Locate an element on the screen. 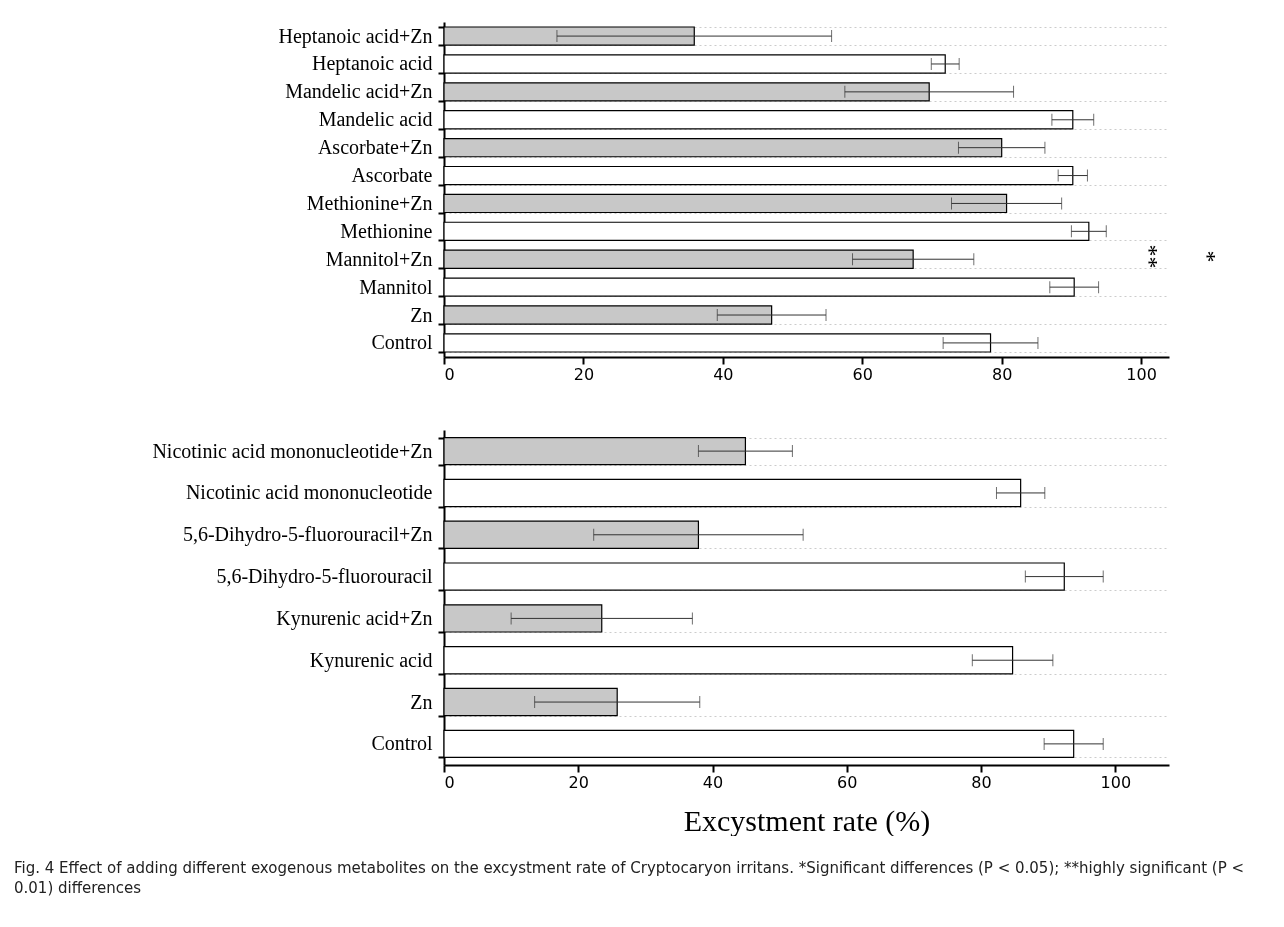 This screenshot has height=927, width=1284. y-tick-label: 5,6-Dihydro-5-fluorouracil is located at coordinates (324, 577).